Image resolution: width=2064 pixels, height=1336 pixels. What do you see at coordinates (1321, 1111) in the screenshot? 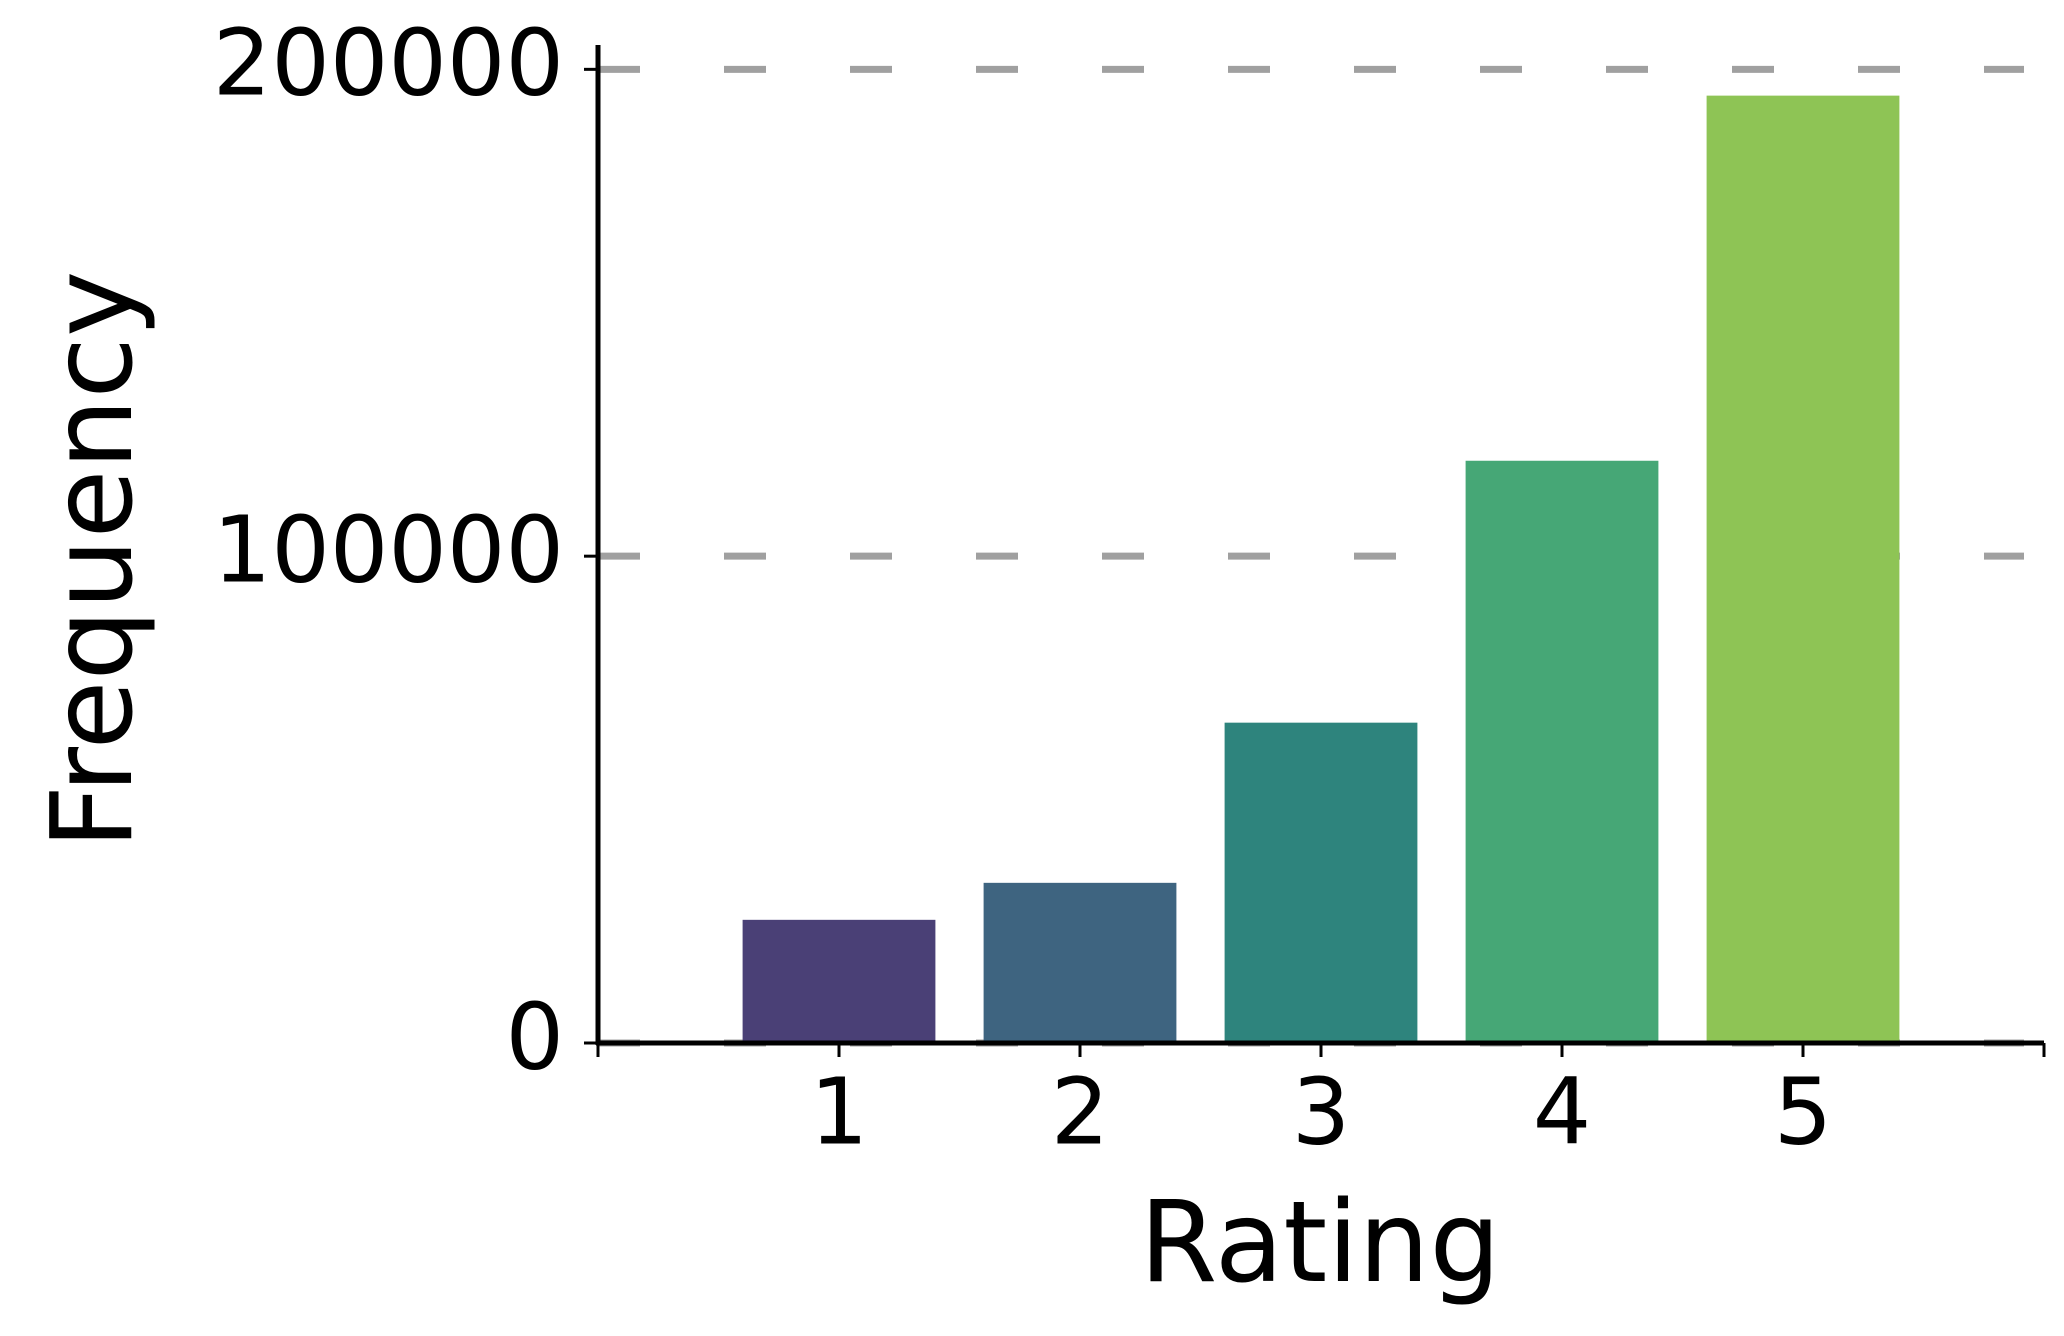
I see `x-tick-label: 3` at bounding box center [1321, 1111].